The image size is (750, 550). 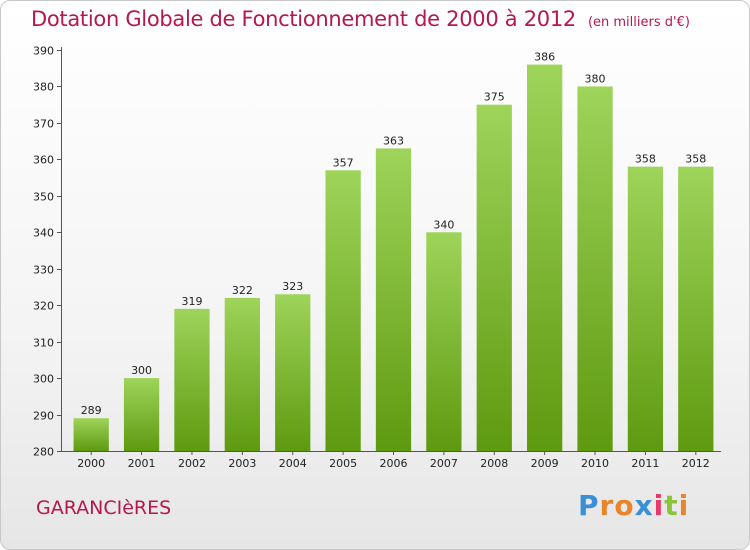 I want to click on proxiti-logo-letter: r, so click(x=607, y=505).